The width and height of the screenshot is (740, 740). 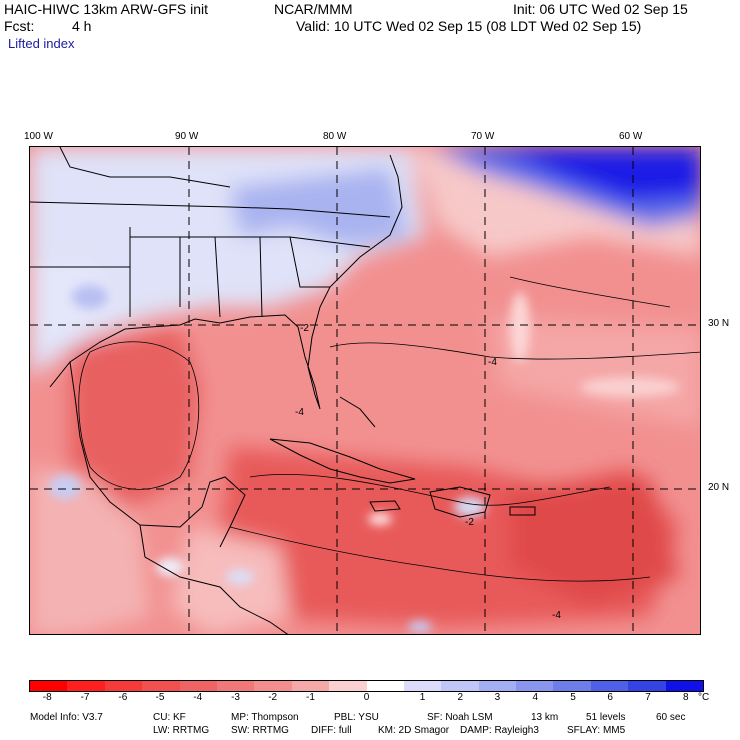 What do you see at coordinates (535, 697) in the screenshot?
I see `legend-label: 4` at bounding box center [535, 697].